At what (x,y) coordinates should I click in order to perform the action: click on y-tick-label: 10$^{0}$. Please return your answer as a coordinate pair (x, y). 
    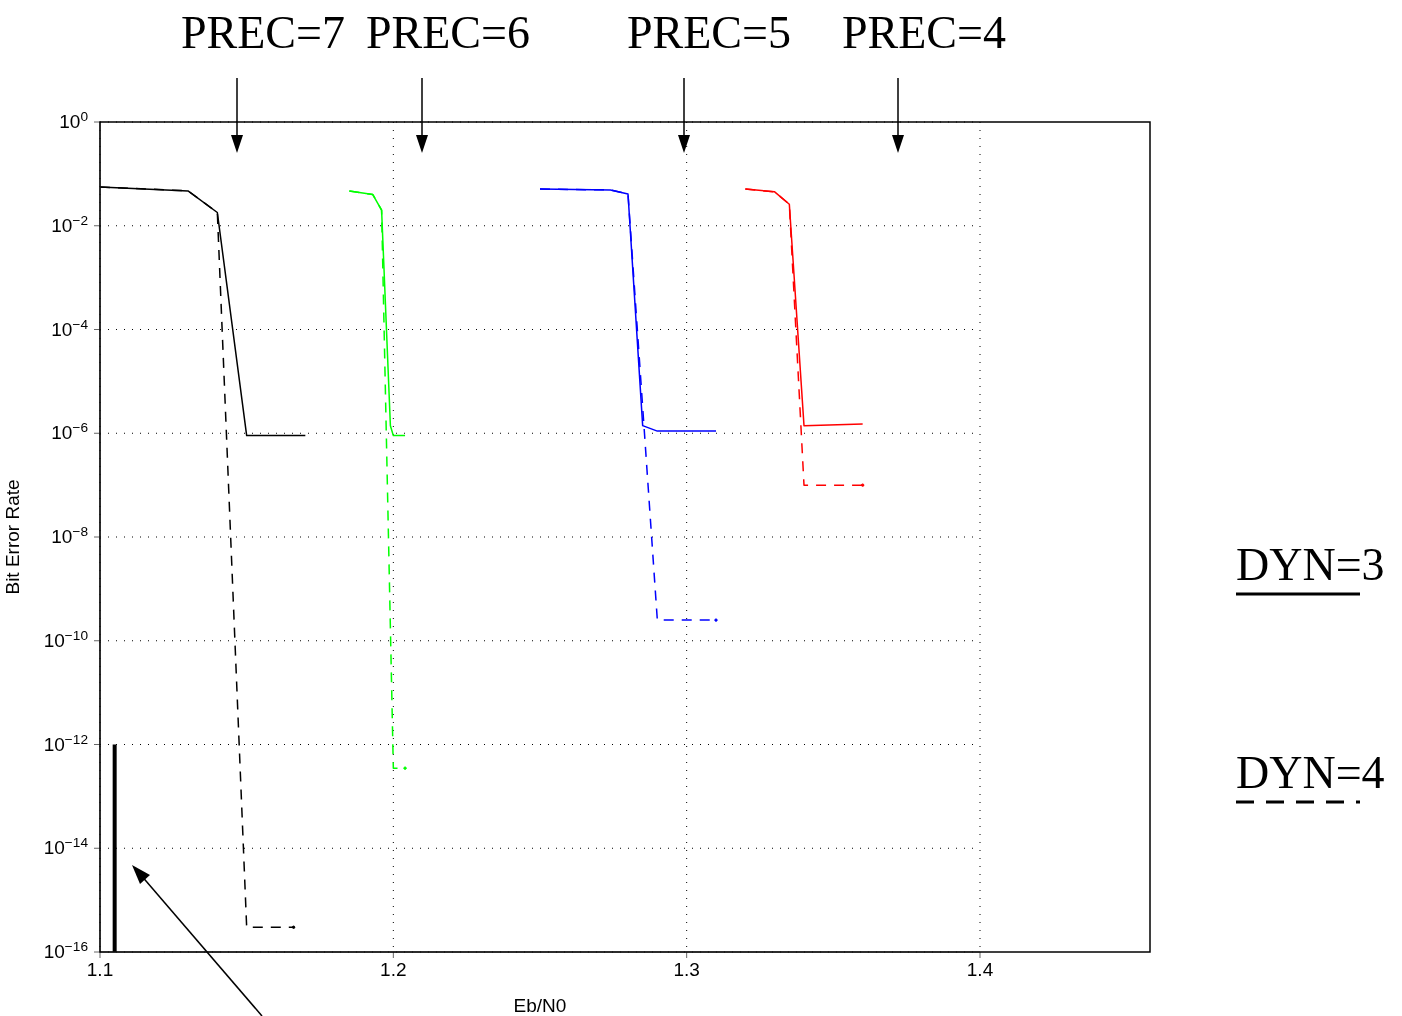
    Looking at the image, I should click on (74, 120).